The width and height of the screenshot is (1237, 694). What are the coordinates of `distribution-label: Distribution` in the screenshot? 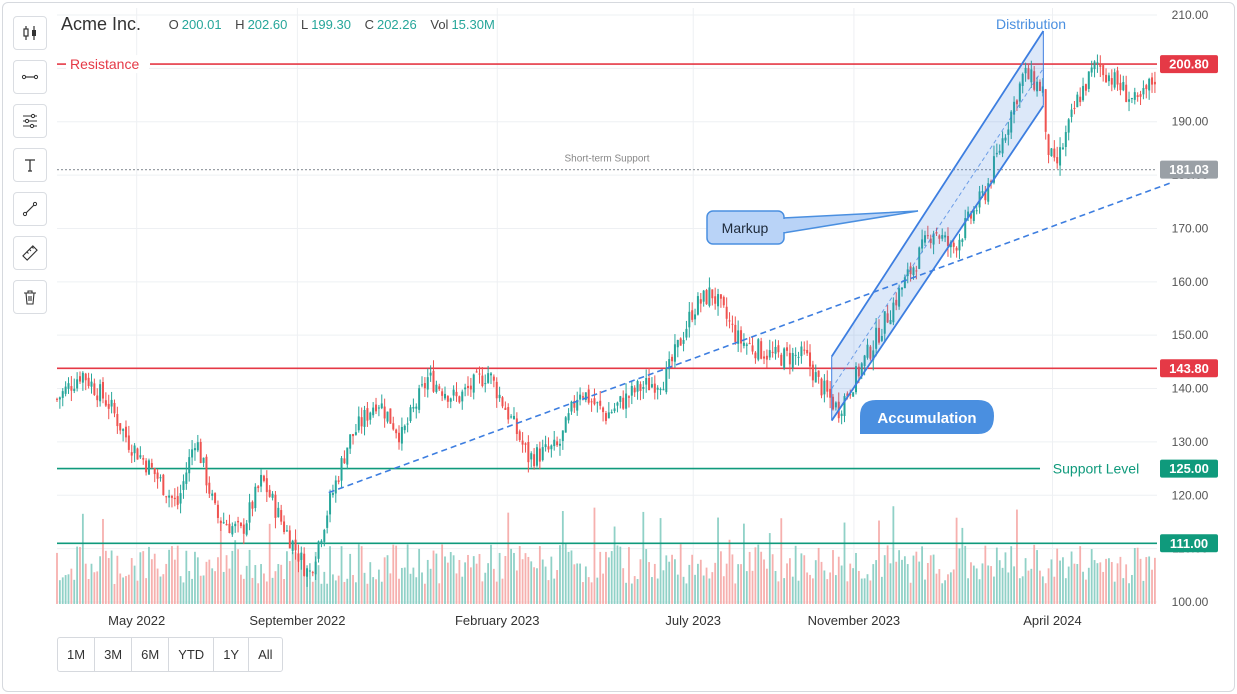 It's located at (1031, 24).